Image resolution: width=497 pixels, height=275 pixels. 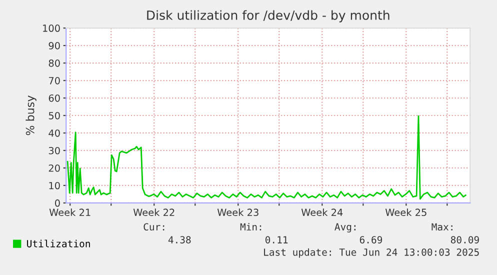 I want to click on y-tick-label: 70, so click(x=54, y=80).